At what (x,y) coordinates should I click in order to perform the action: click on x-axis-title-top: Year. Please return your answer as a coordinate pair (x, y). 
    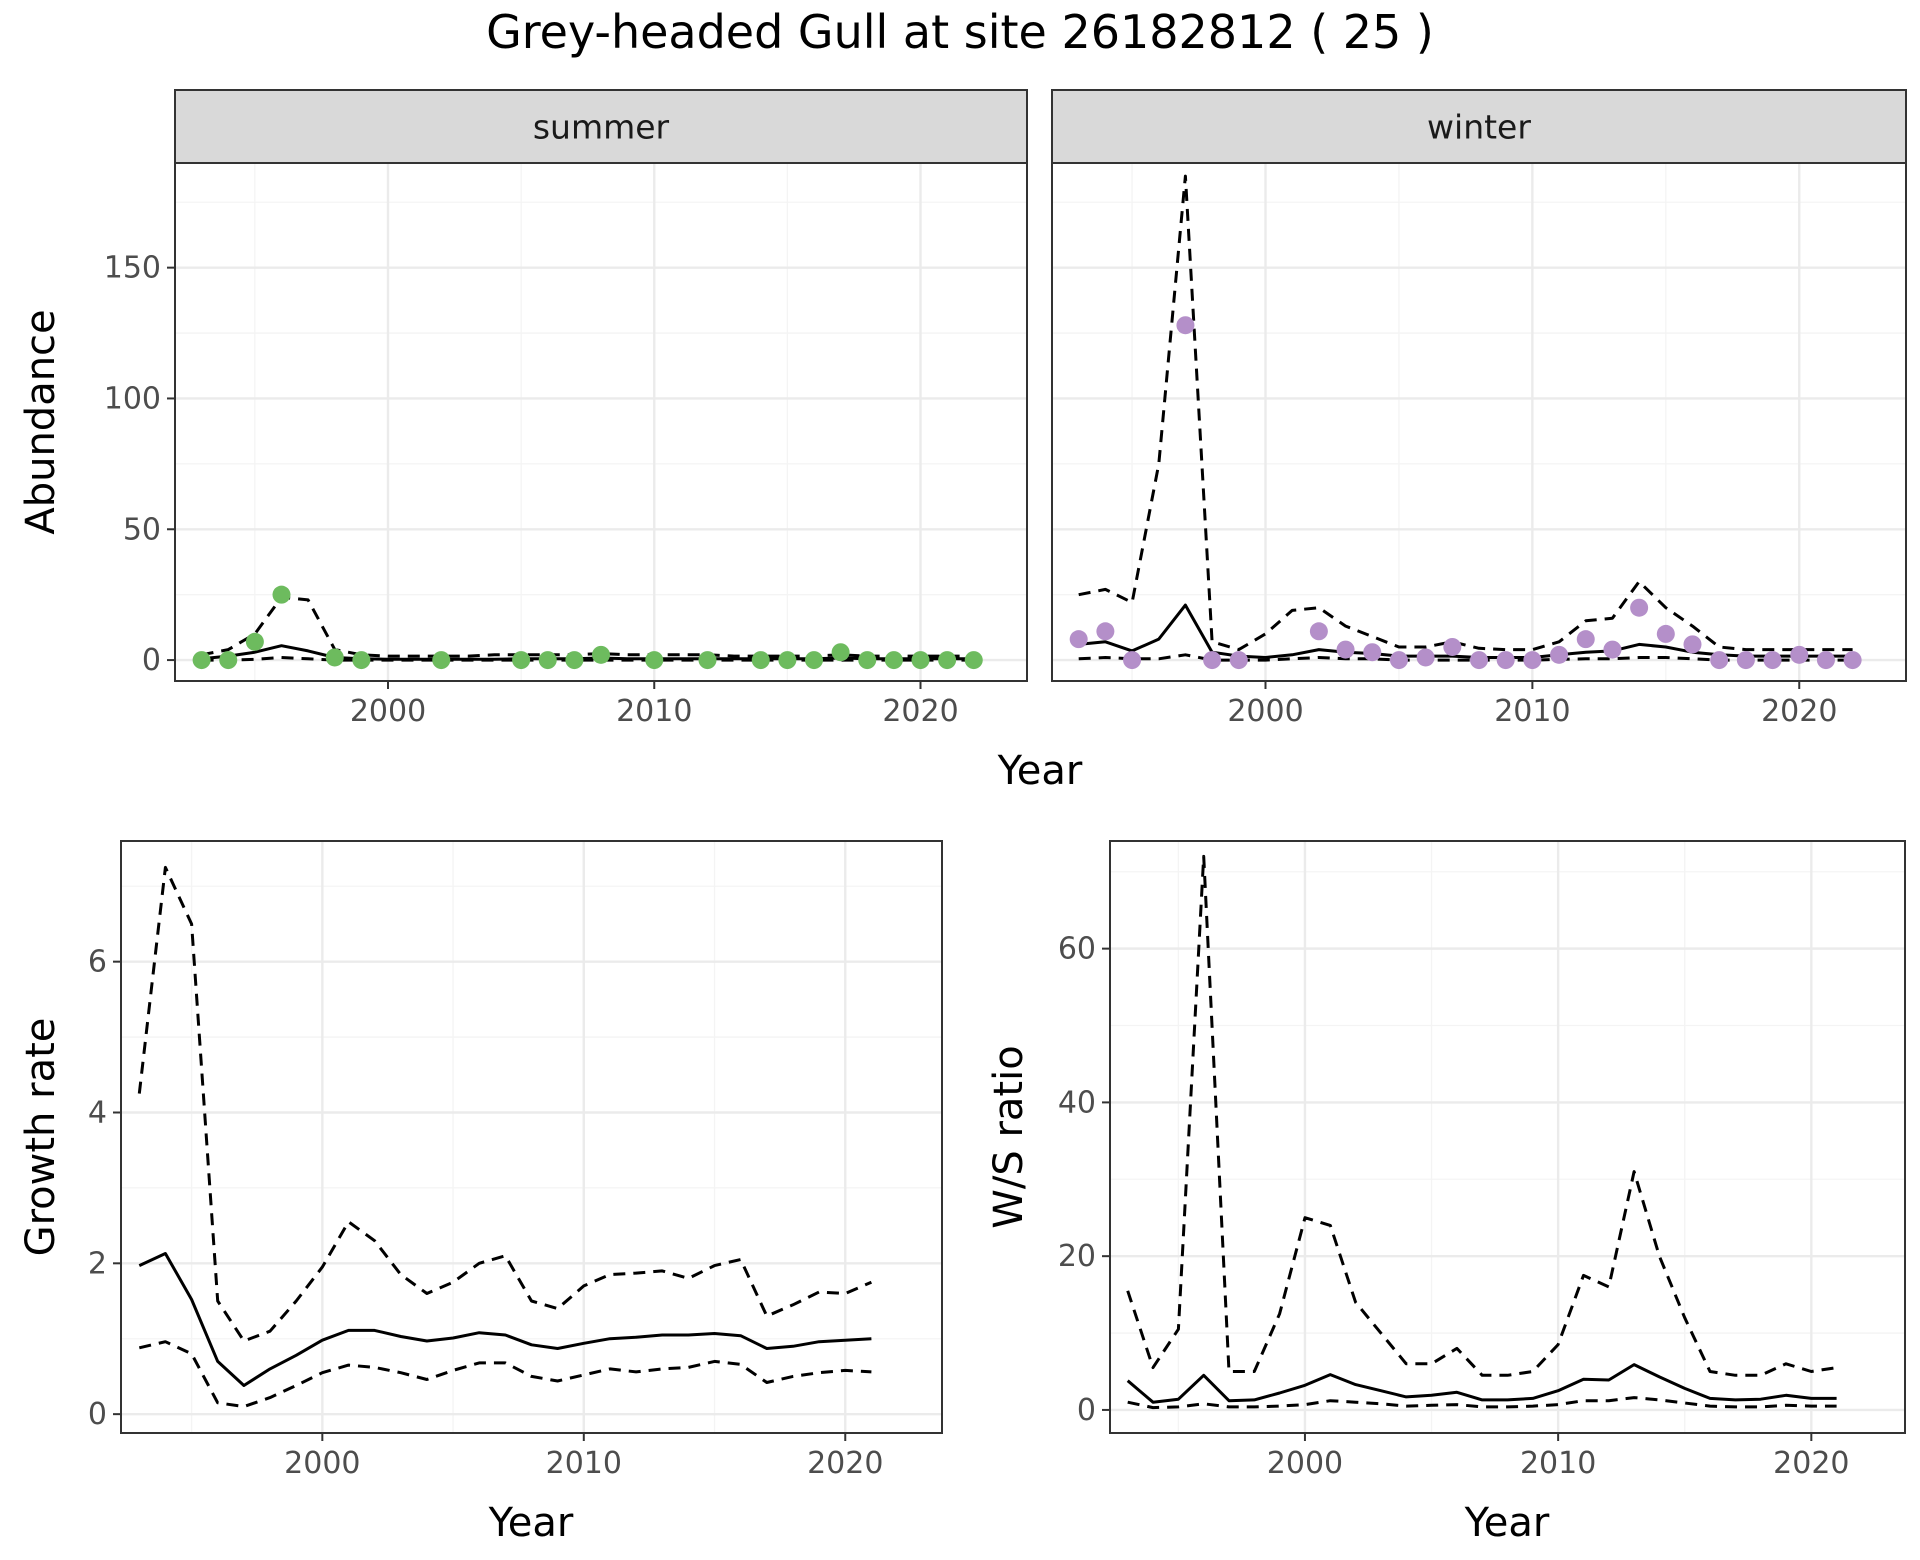
    Looking at the image, I should click on (1040, 771).